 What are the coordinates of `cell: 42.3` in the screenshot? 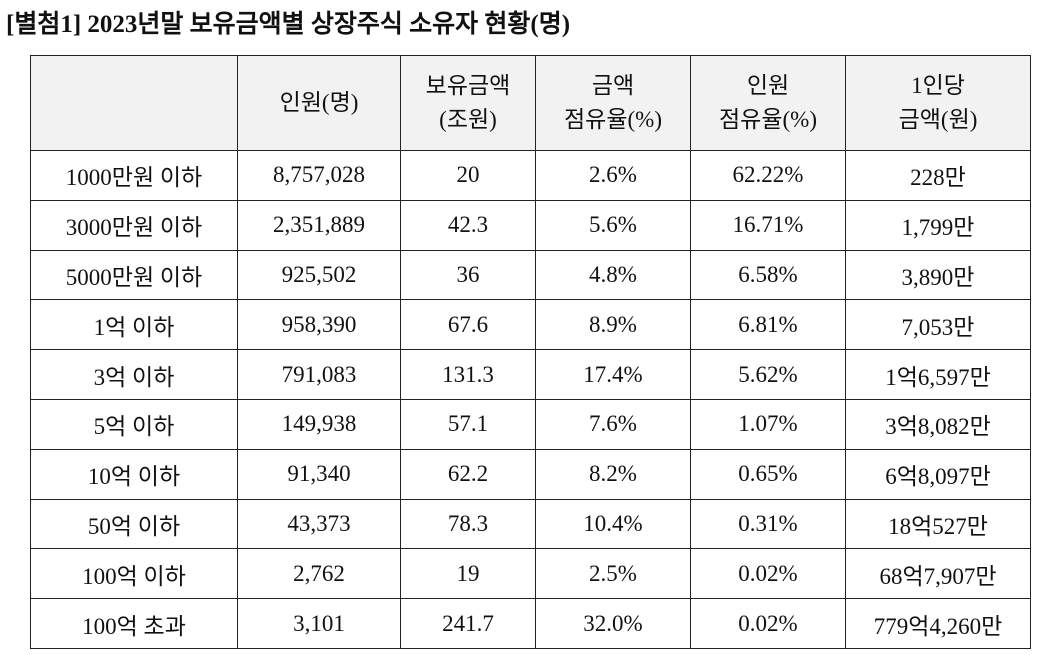 It's located at (468, 225).